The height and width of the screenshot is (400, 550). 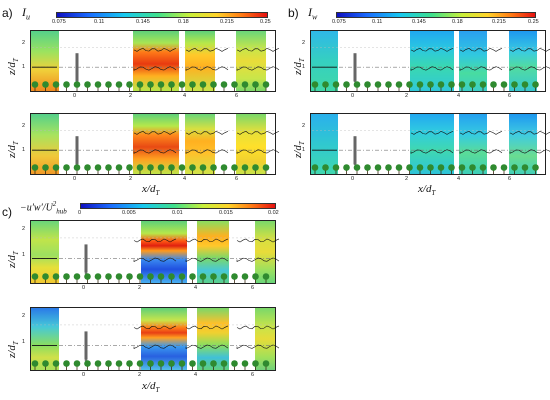 What do you see at coordinates (99, 22) in the screenshot?
I see `colorbar-tick: 0.11` at bounding box center [99, 22].